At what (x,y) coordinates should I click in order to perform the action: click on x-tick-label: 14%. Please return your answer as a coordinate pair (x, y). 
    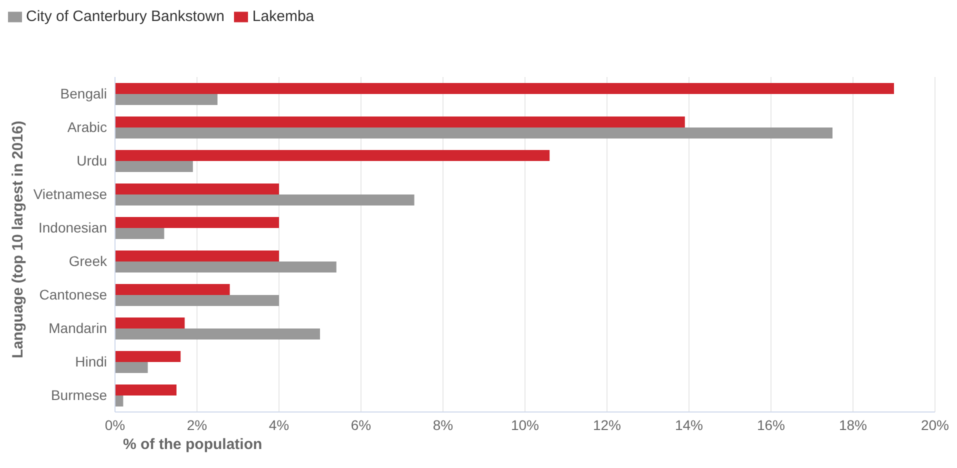
    Looking at the image, I should click on (689, 424).